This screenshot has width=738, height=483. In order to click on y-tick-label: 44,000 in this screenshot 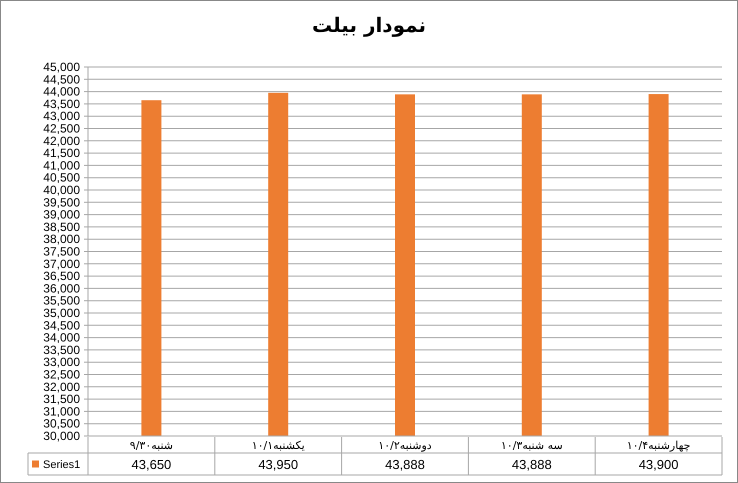, I will do `click(61, 91)`.